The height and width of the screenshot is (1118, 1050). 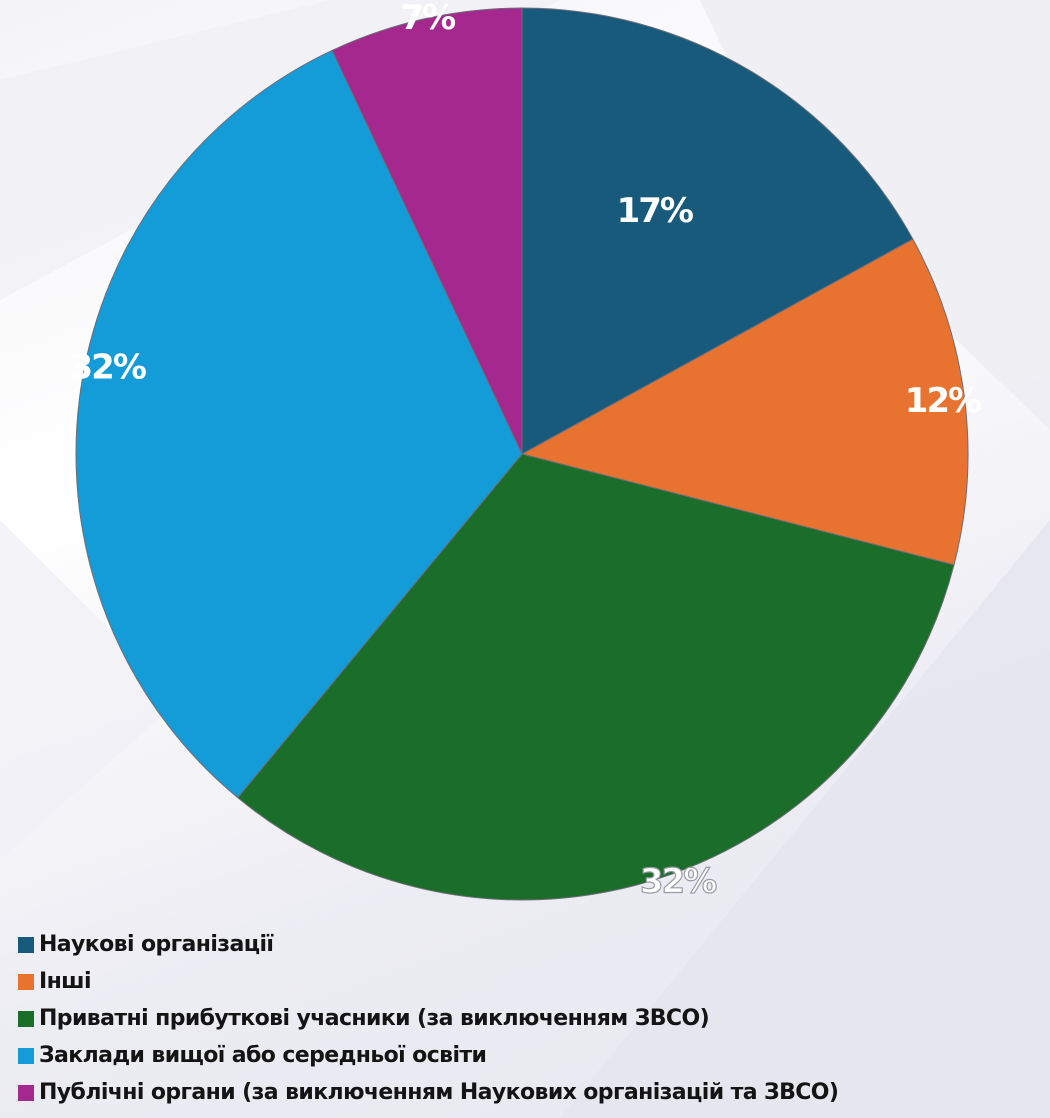 What do you see at coordinates (428, 944) in the screenshot?
I see `legend-item: Наукові організації` at bounding box center [428, 944].